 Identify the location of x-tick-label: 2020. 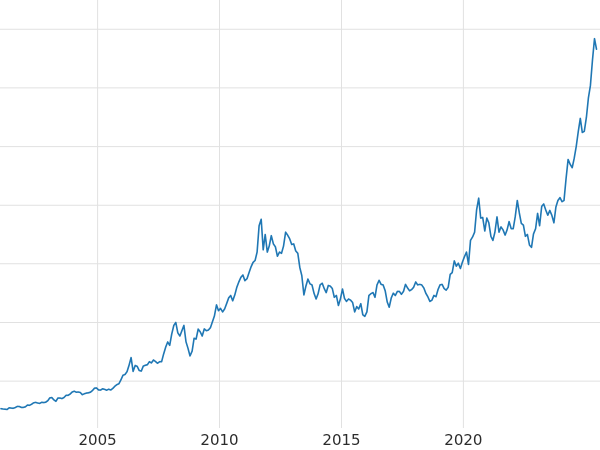
(463, 440).